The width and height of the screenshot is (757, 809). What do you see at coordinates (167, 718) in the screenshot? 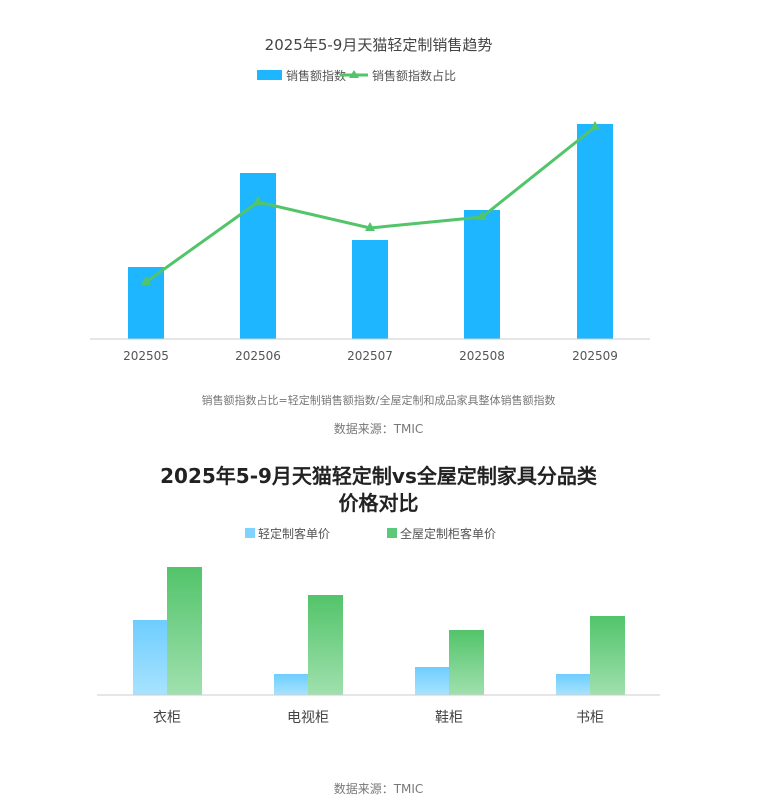
I see `x-tick-label: 衣柜` at bounding box center [167, 718].